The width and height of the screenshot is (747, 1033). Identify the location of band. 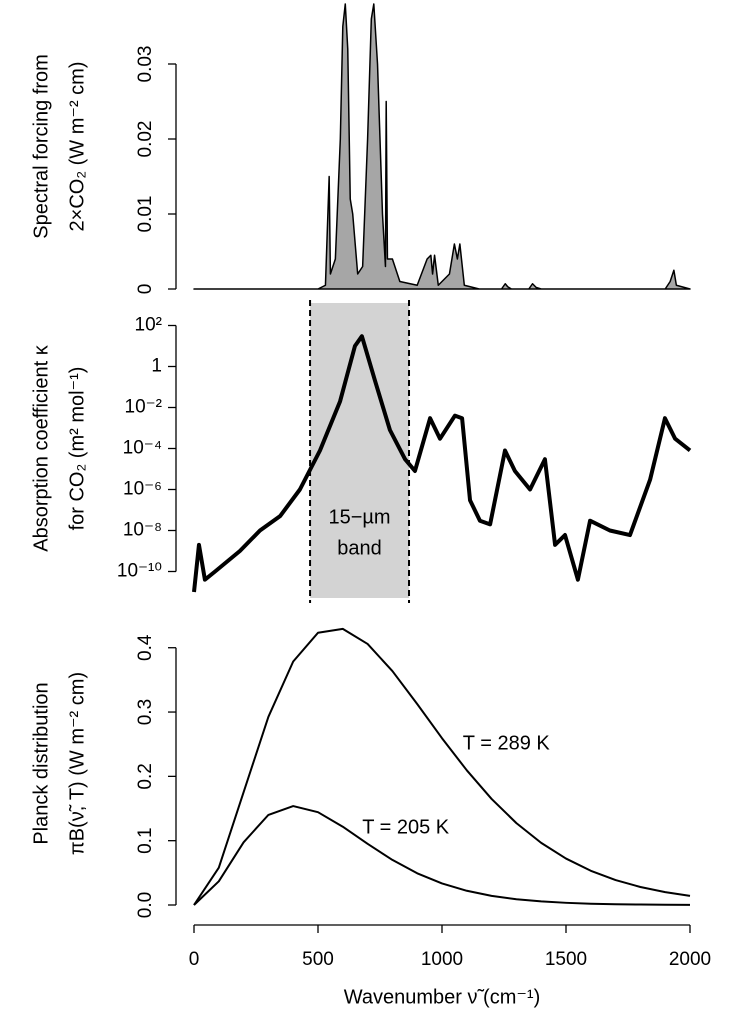
(360, 450).